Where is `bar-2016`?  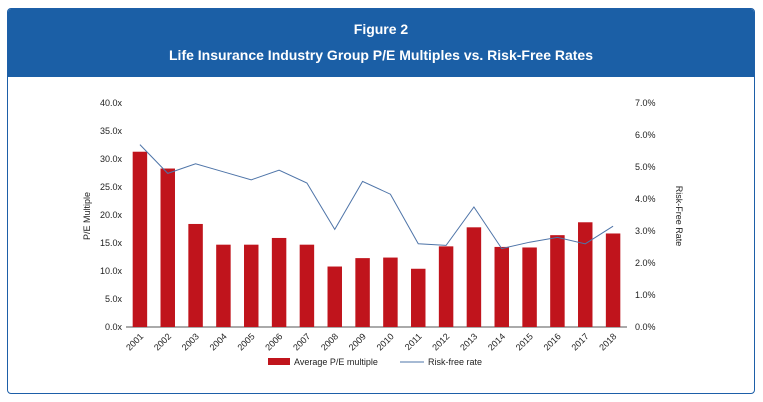
bar-2016 is located at coordinates (557, 281).